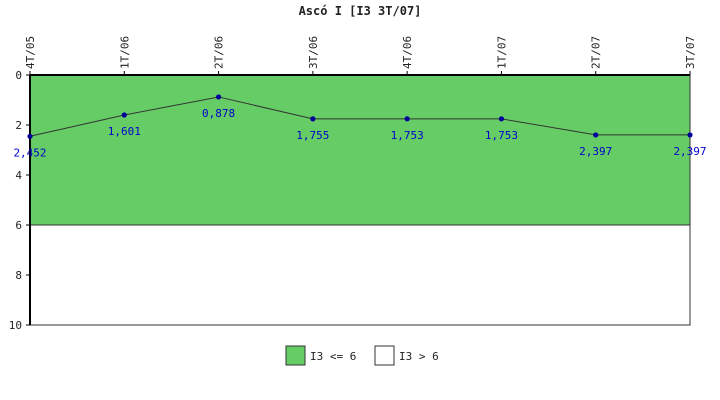 The width and height of the screenshot is (720, 400). I want to click on data-labels: 2,452 1,601 0,878 1,755 1,753 1,753 2,397 2,397, so click(359, 133).